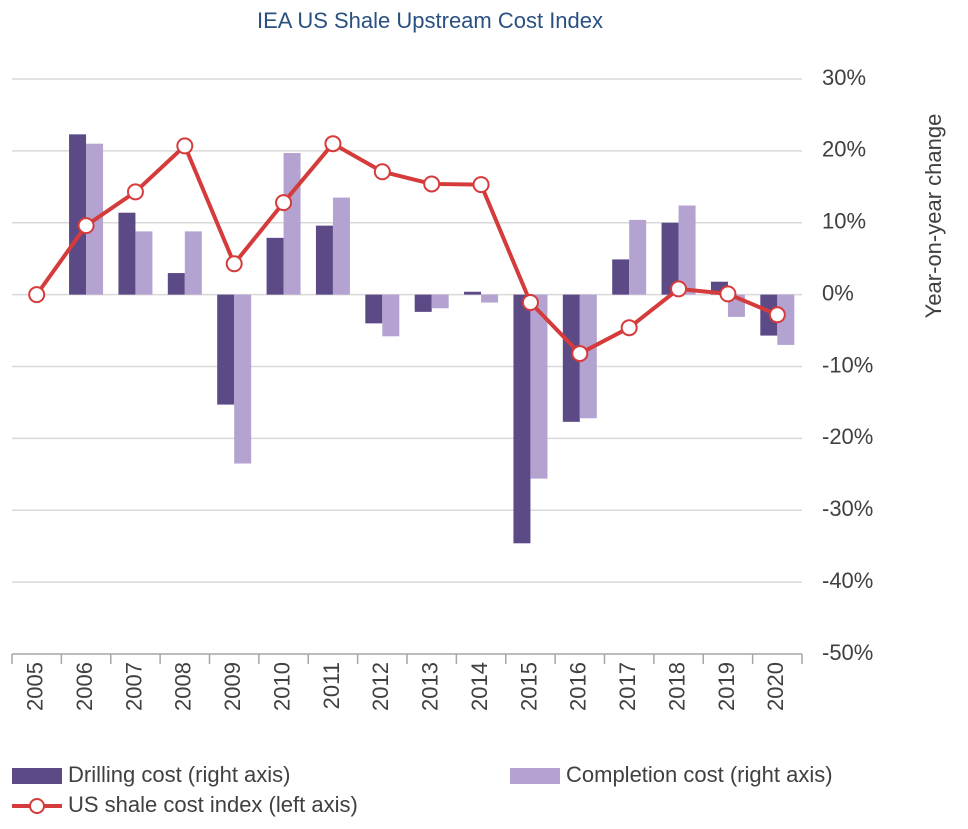 This screenshot has width=968, height=829. What do you see at coordinates (847, 580) in the screenshot?
I see `y-tick-label: -40%` at bounding box center [847, 580].